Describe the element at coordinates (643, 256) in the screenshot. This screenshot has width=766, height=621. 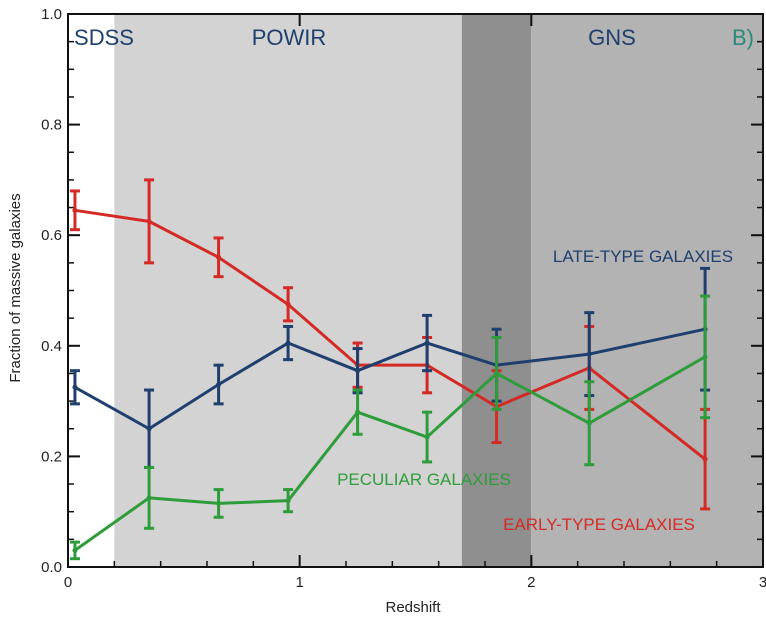
I see `series-label: LATE-TYPE GALAXIES` at that location.